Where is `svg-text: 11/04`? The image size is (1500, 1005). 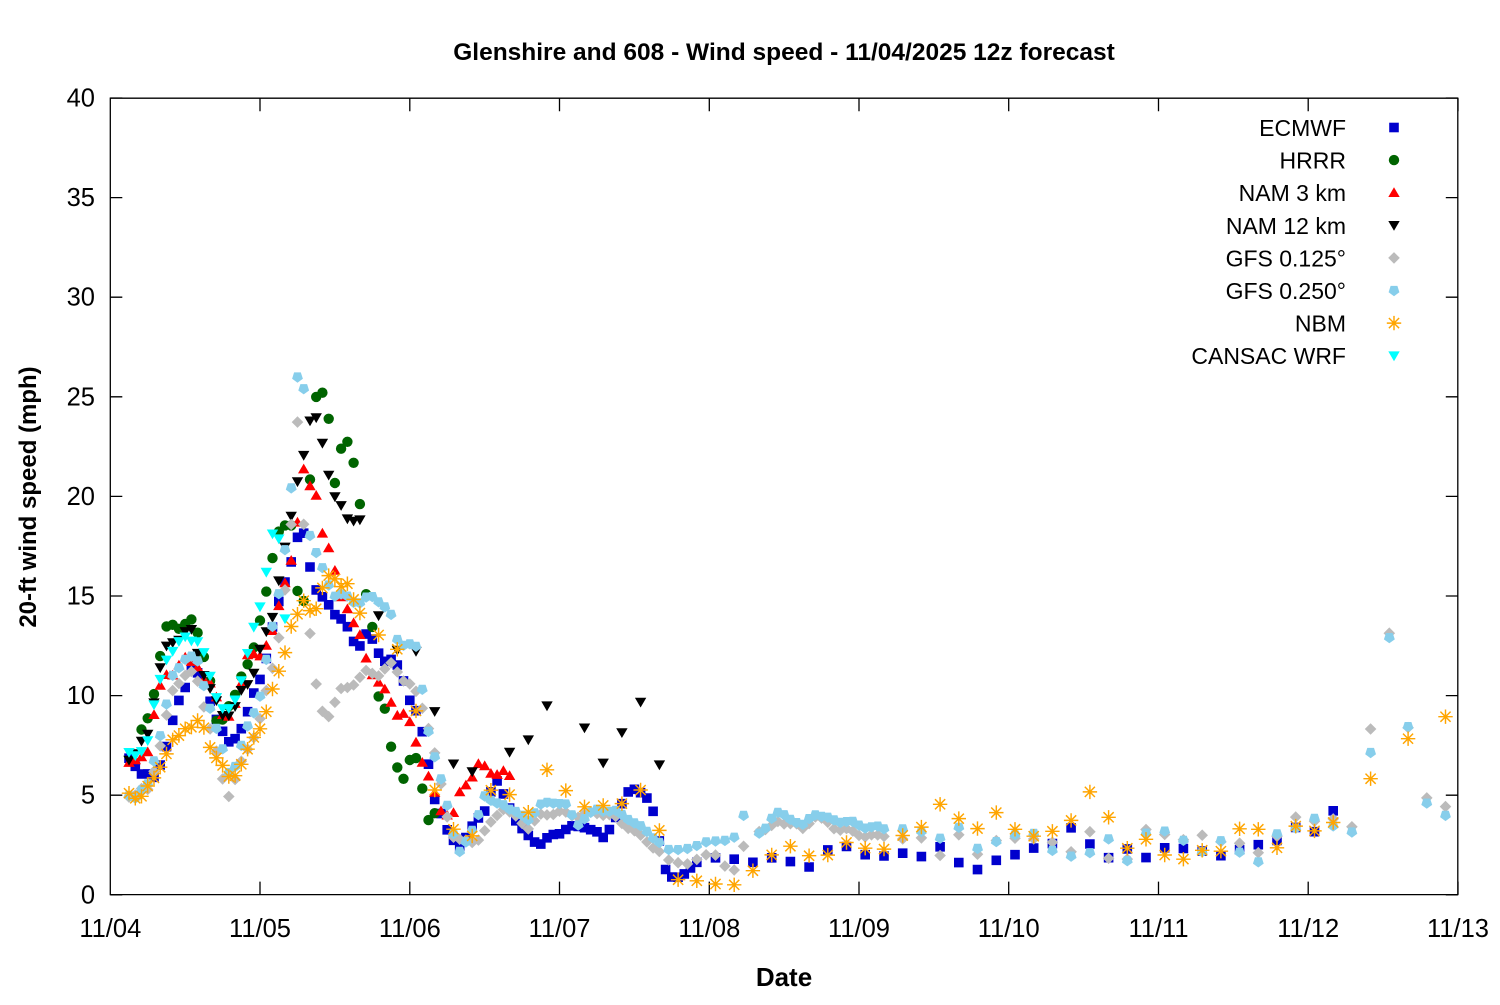
svg-text: 11/04 is located at coordinates (110, 929).